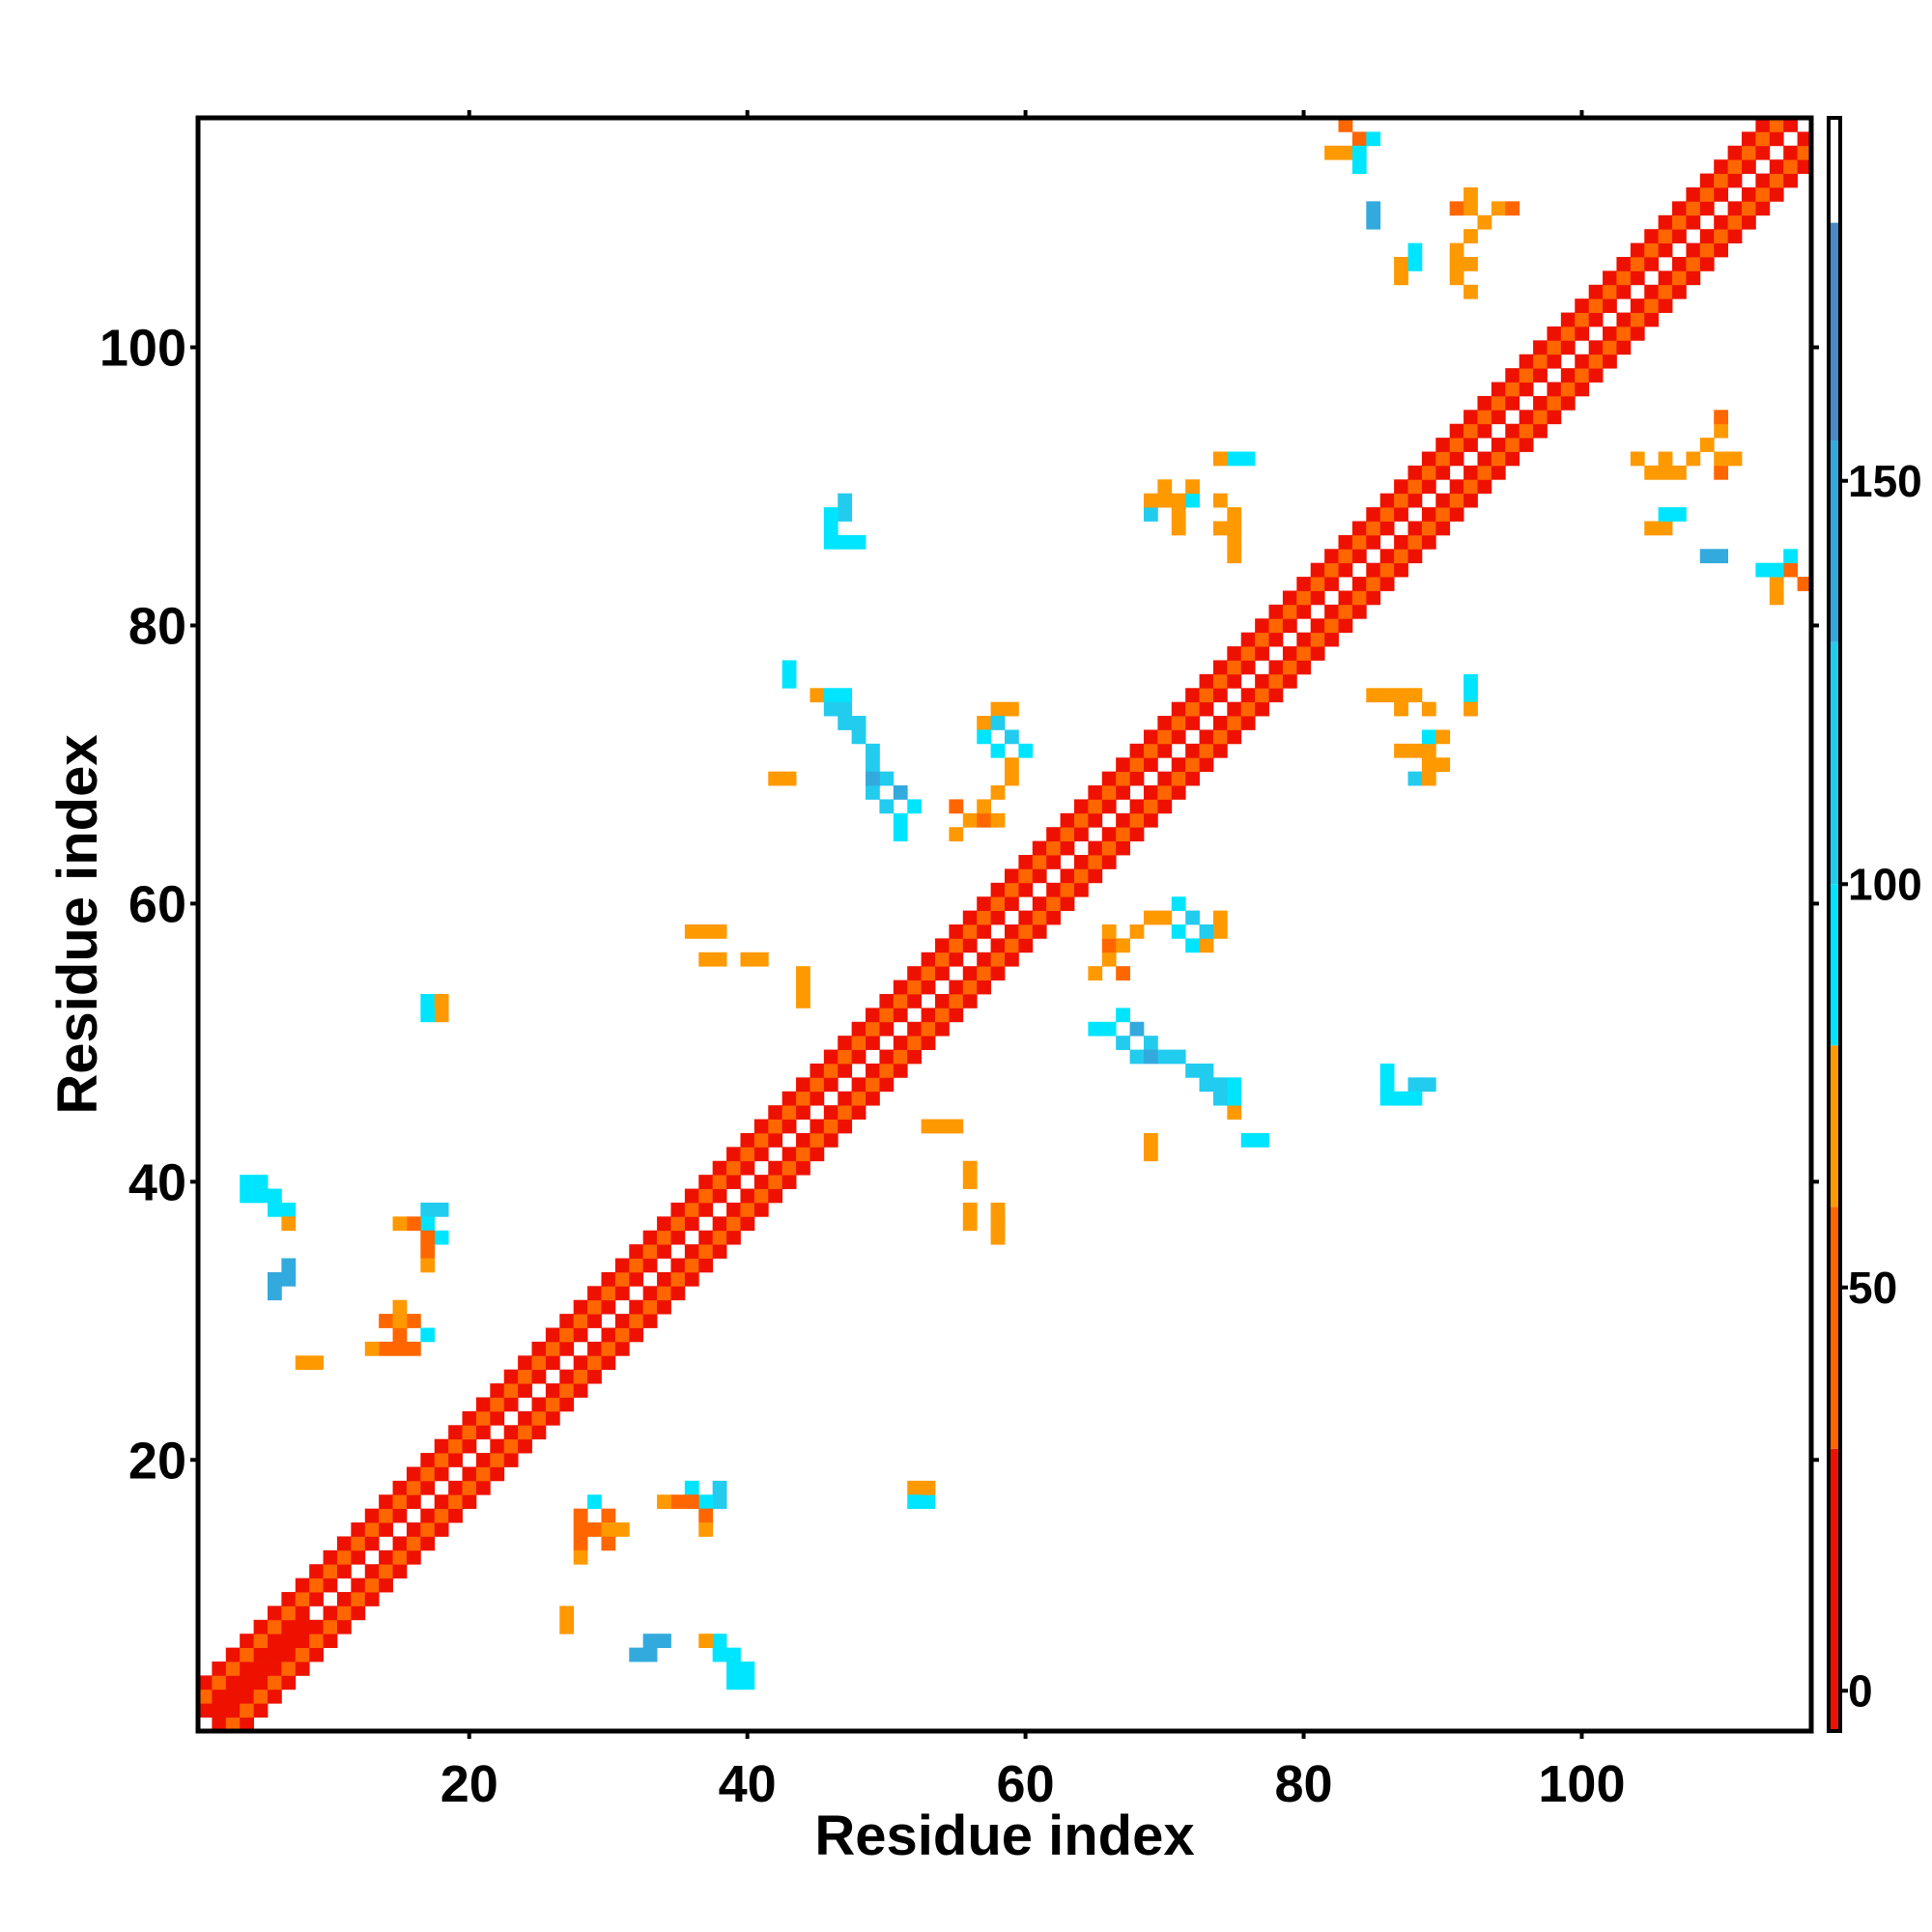 This screenshot has width=1932, height=1932. What do you see at coordinates (157, 1461) in the screenshot?
I see `y-tick-label: 20` at bounding box center [157, 1461].